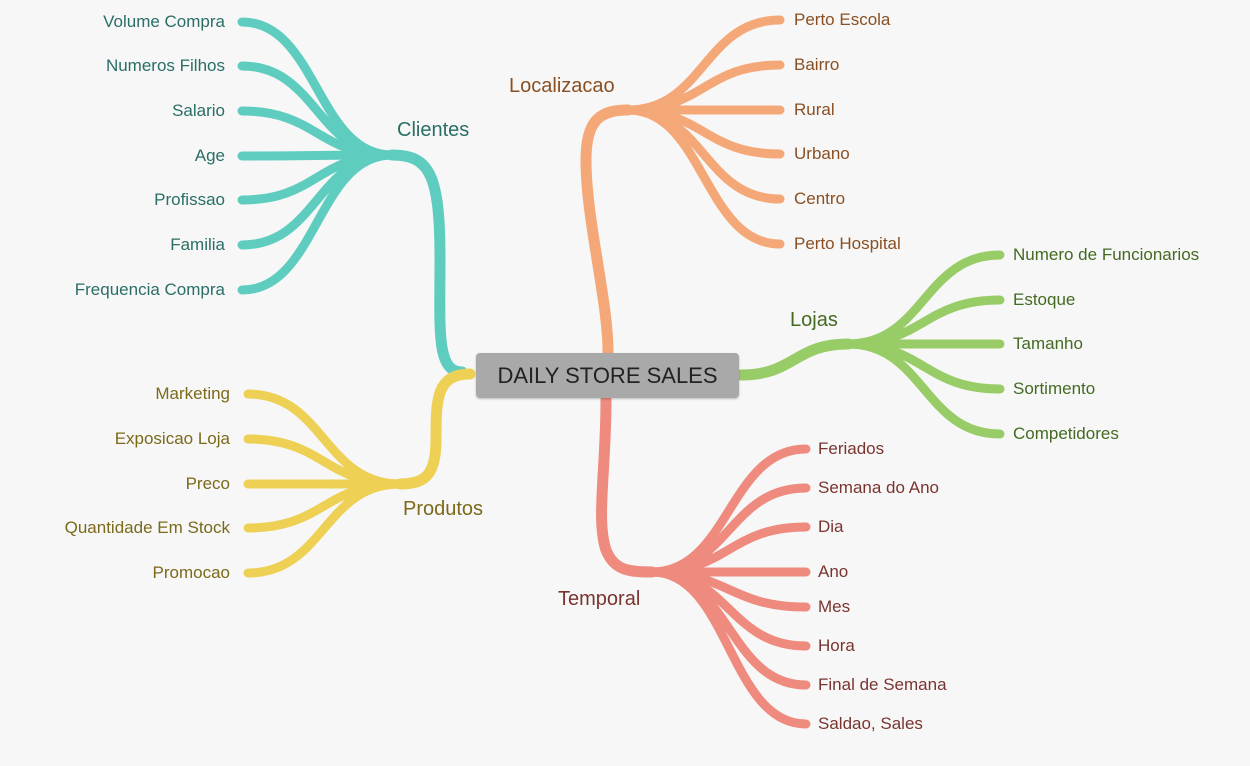 This screenshot has height=766, width=1250. What do you see at coordinates (870, 723) in the screenshot?
I see `node-saldao-sales: Saldao, Sales` at bounding box center [870, 723].